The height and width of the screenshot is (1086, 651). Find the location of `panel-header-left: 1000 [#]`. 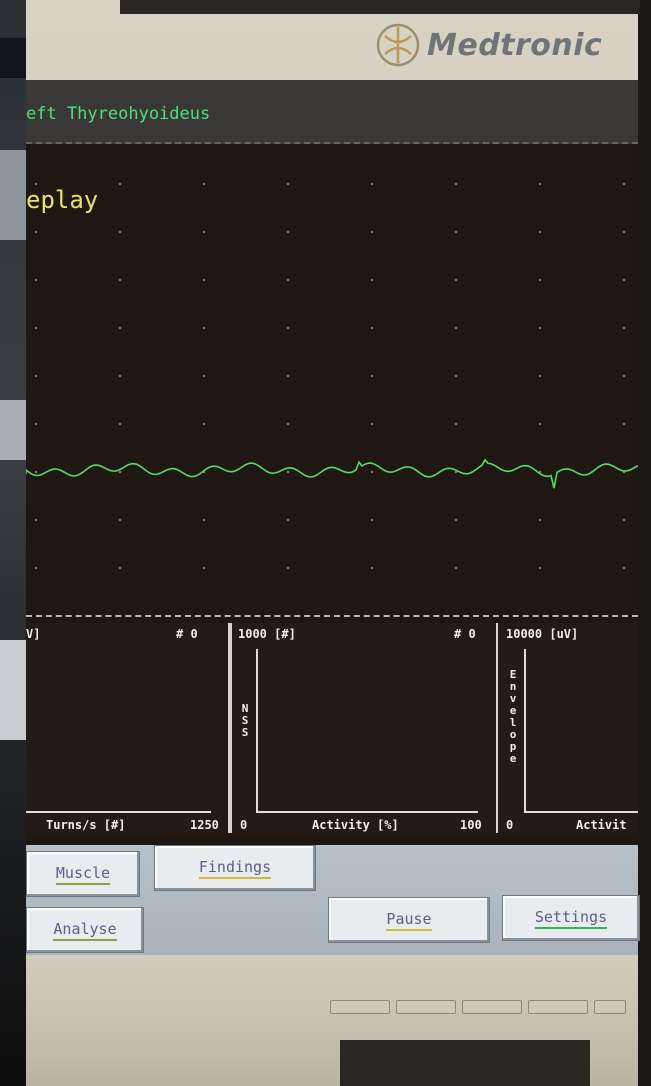

panel-header-left: 1000 [#] is located at coordinates (267, 634).